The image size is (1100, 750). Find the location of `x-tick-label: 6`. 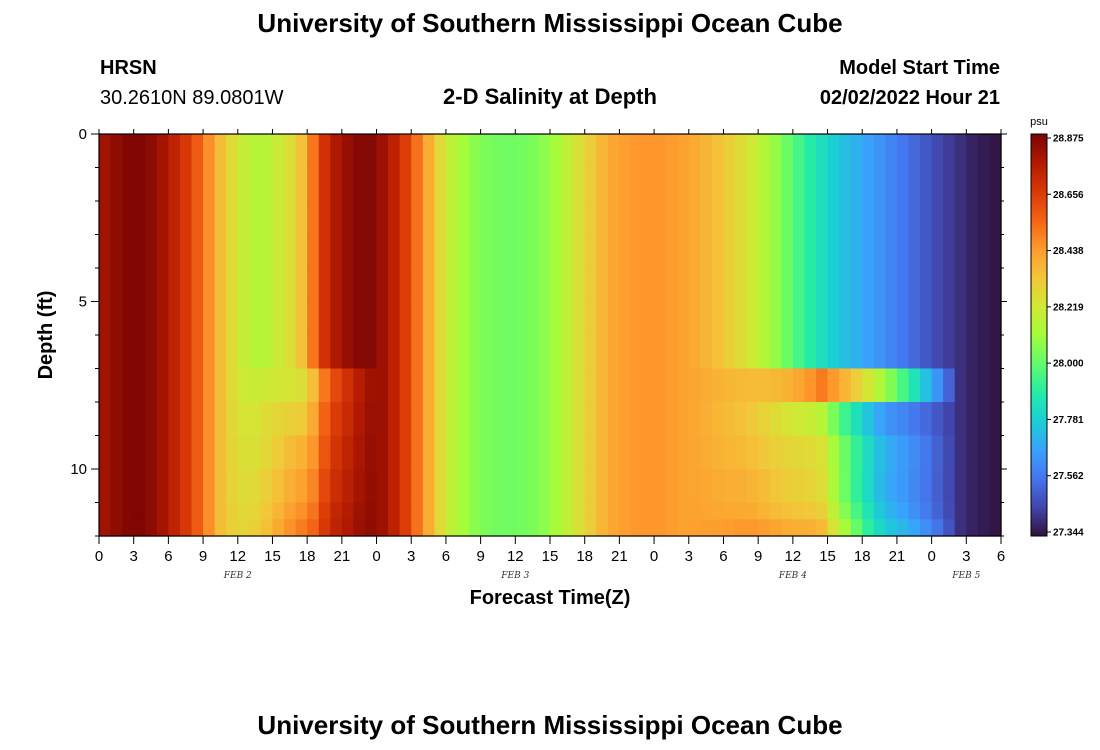

x-tick-label: 6 is located at coordinates (168, 556).